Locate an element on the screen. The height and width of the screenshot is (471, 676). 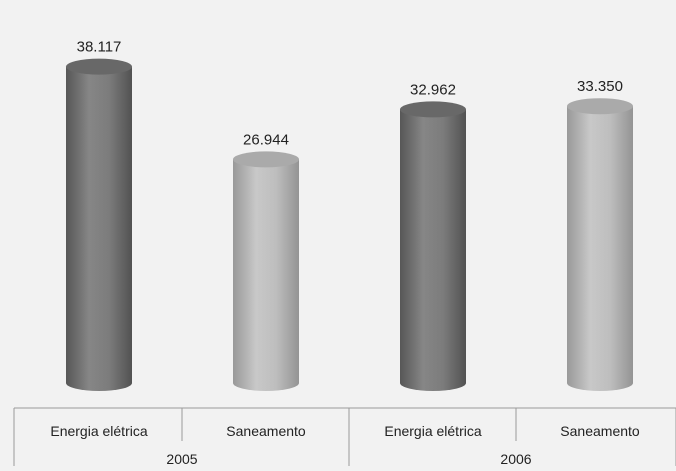
value-label: 33.350 is located at coordinates (600, 86).